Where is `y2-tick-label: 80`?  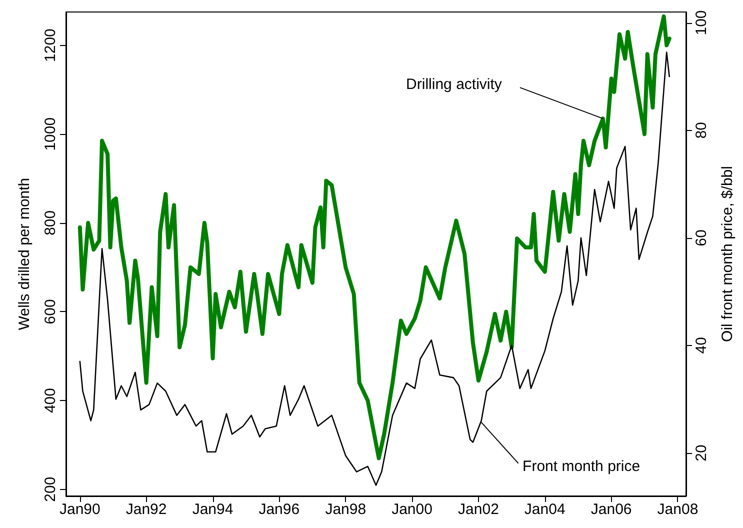 y2-tick-label: 80 is located at coordinates (701, 130).